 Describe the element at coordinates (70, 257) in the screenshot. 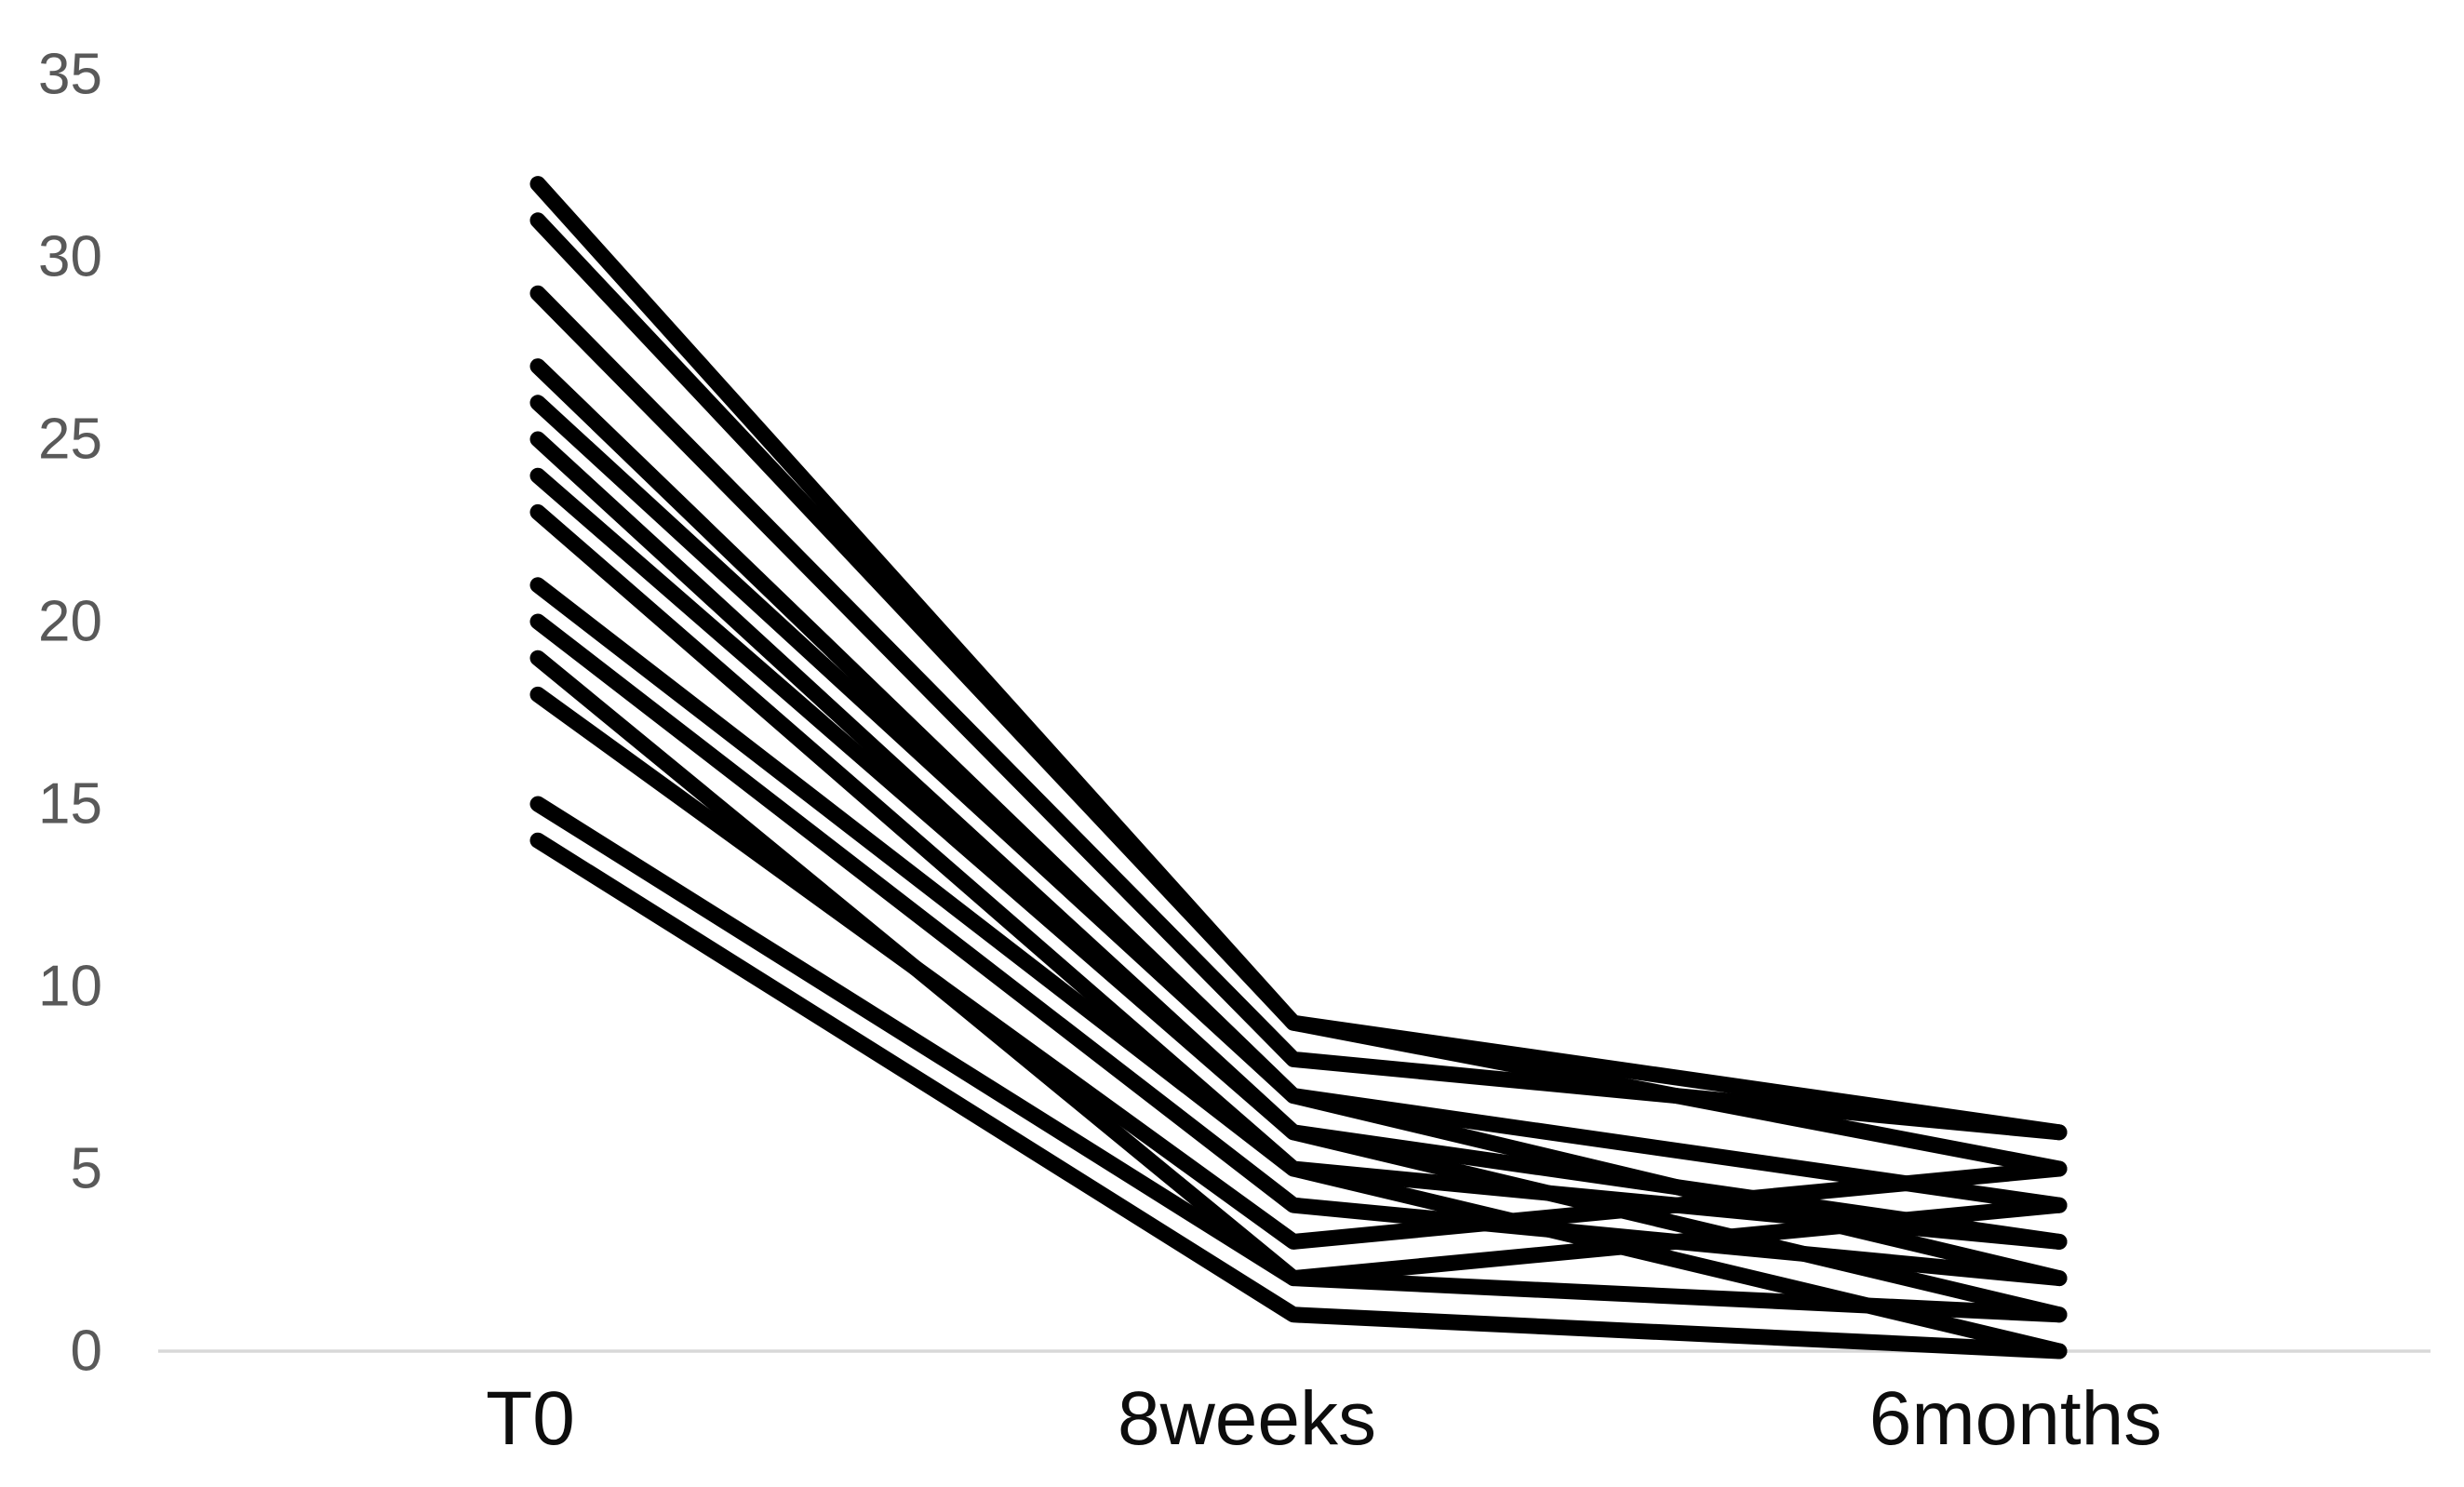

I see `y-tick-label-30: 30` at that location.